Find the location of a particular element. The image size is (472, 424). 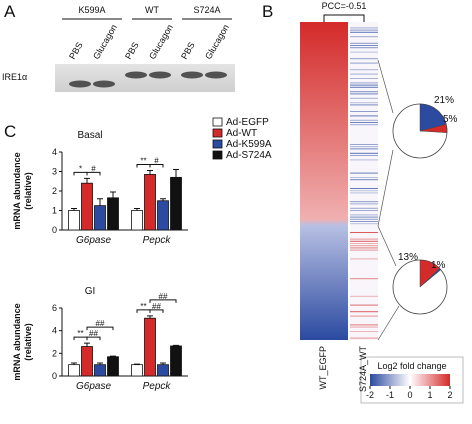

x-tick-label: G6pase is located at coordinates (93, 386).